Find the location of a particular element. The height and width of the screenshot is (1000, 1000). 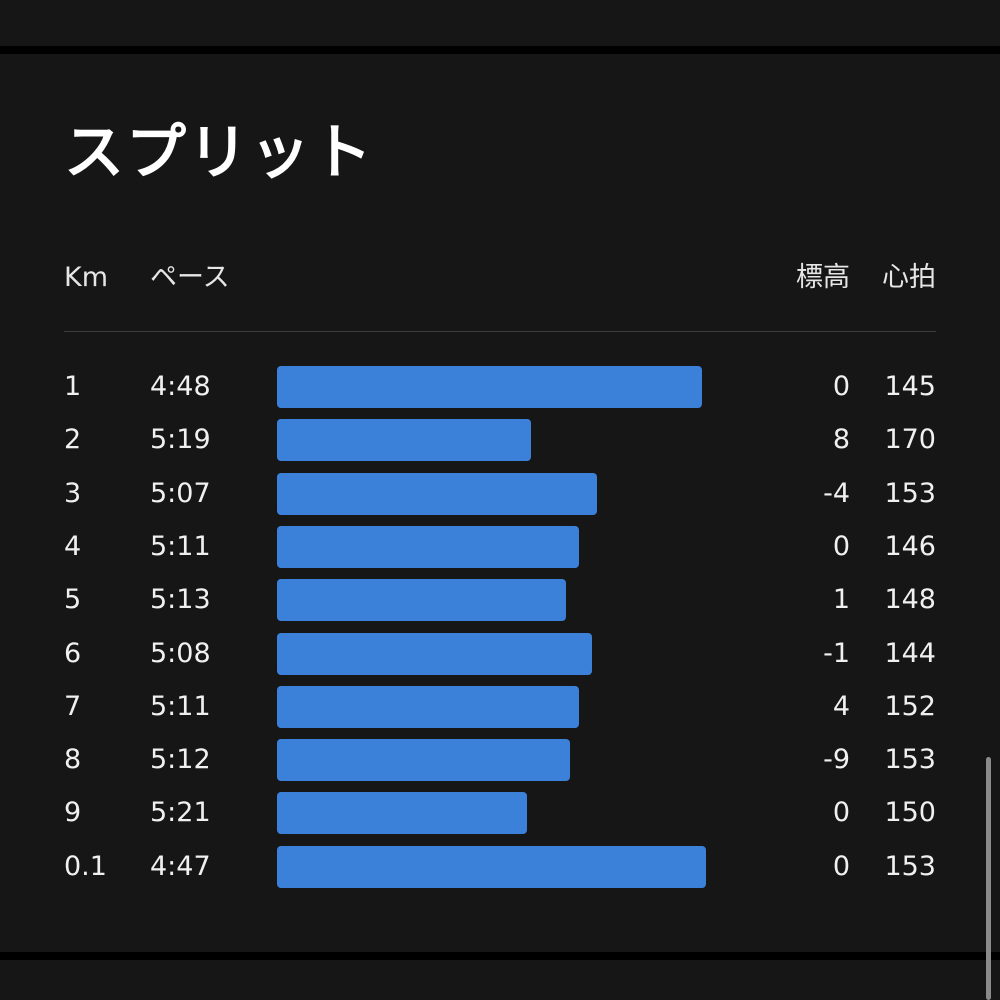

column-header-heart-rate: 心拍 is located at coordinates (909, 277).